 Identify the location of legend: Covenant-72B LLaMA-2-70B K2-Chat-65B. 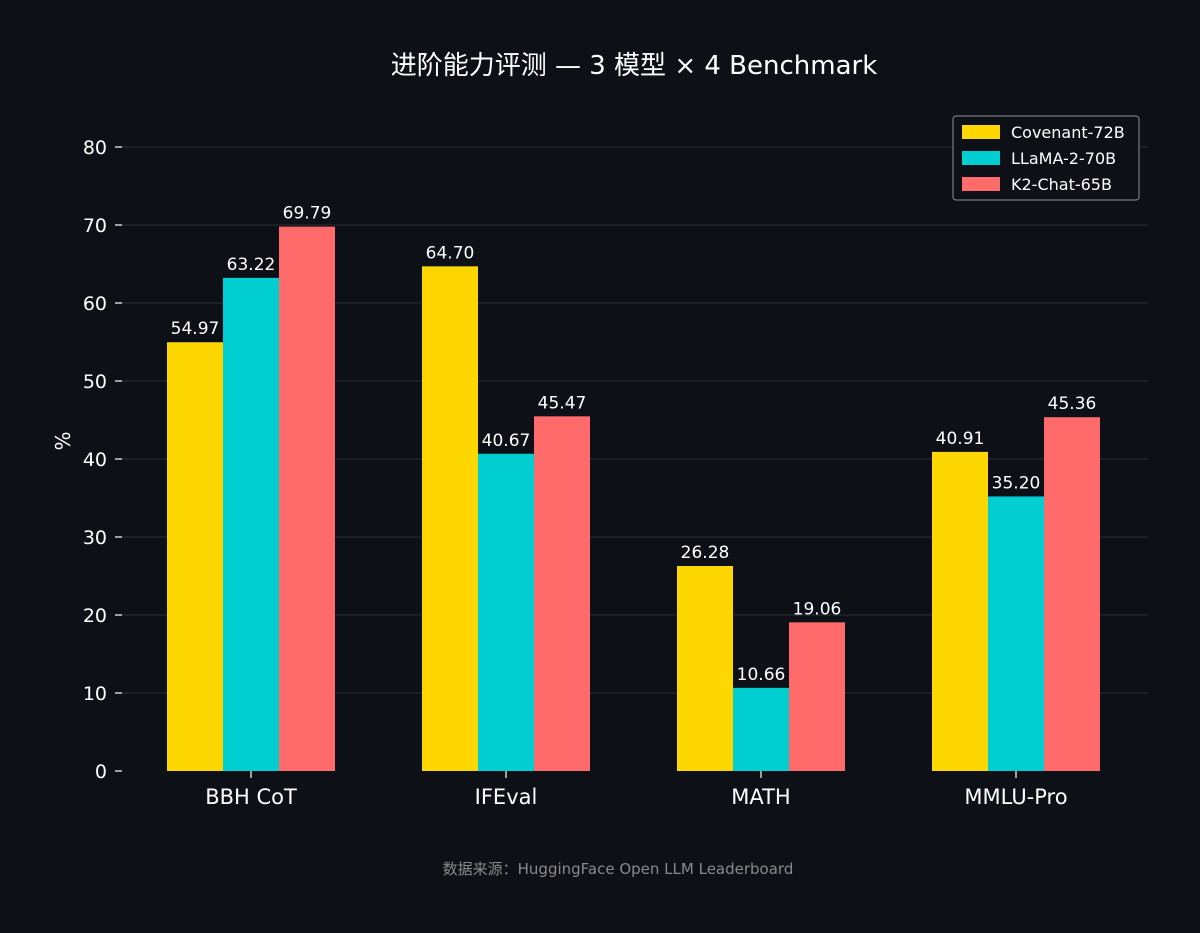
(1046, 158).